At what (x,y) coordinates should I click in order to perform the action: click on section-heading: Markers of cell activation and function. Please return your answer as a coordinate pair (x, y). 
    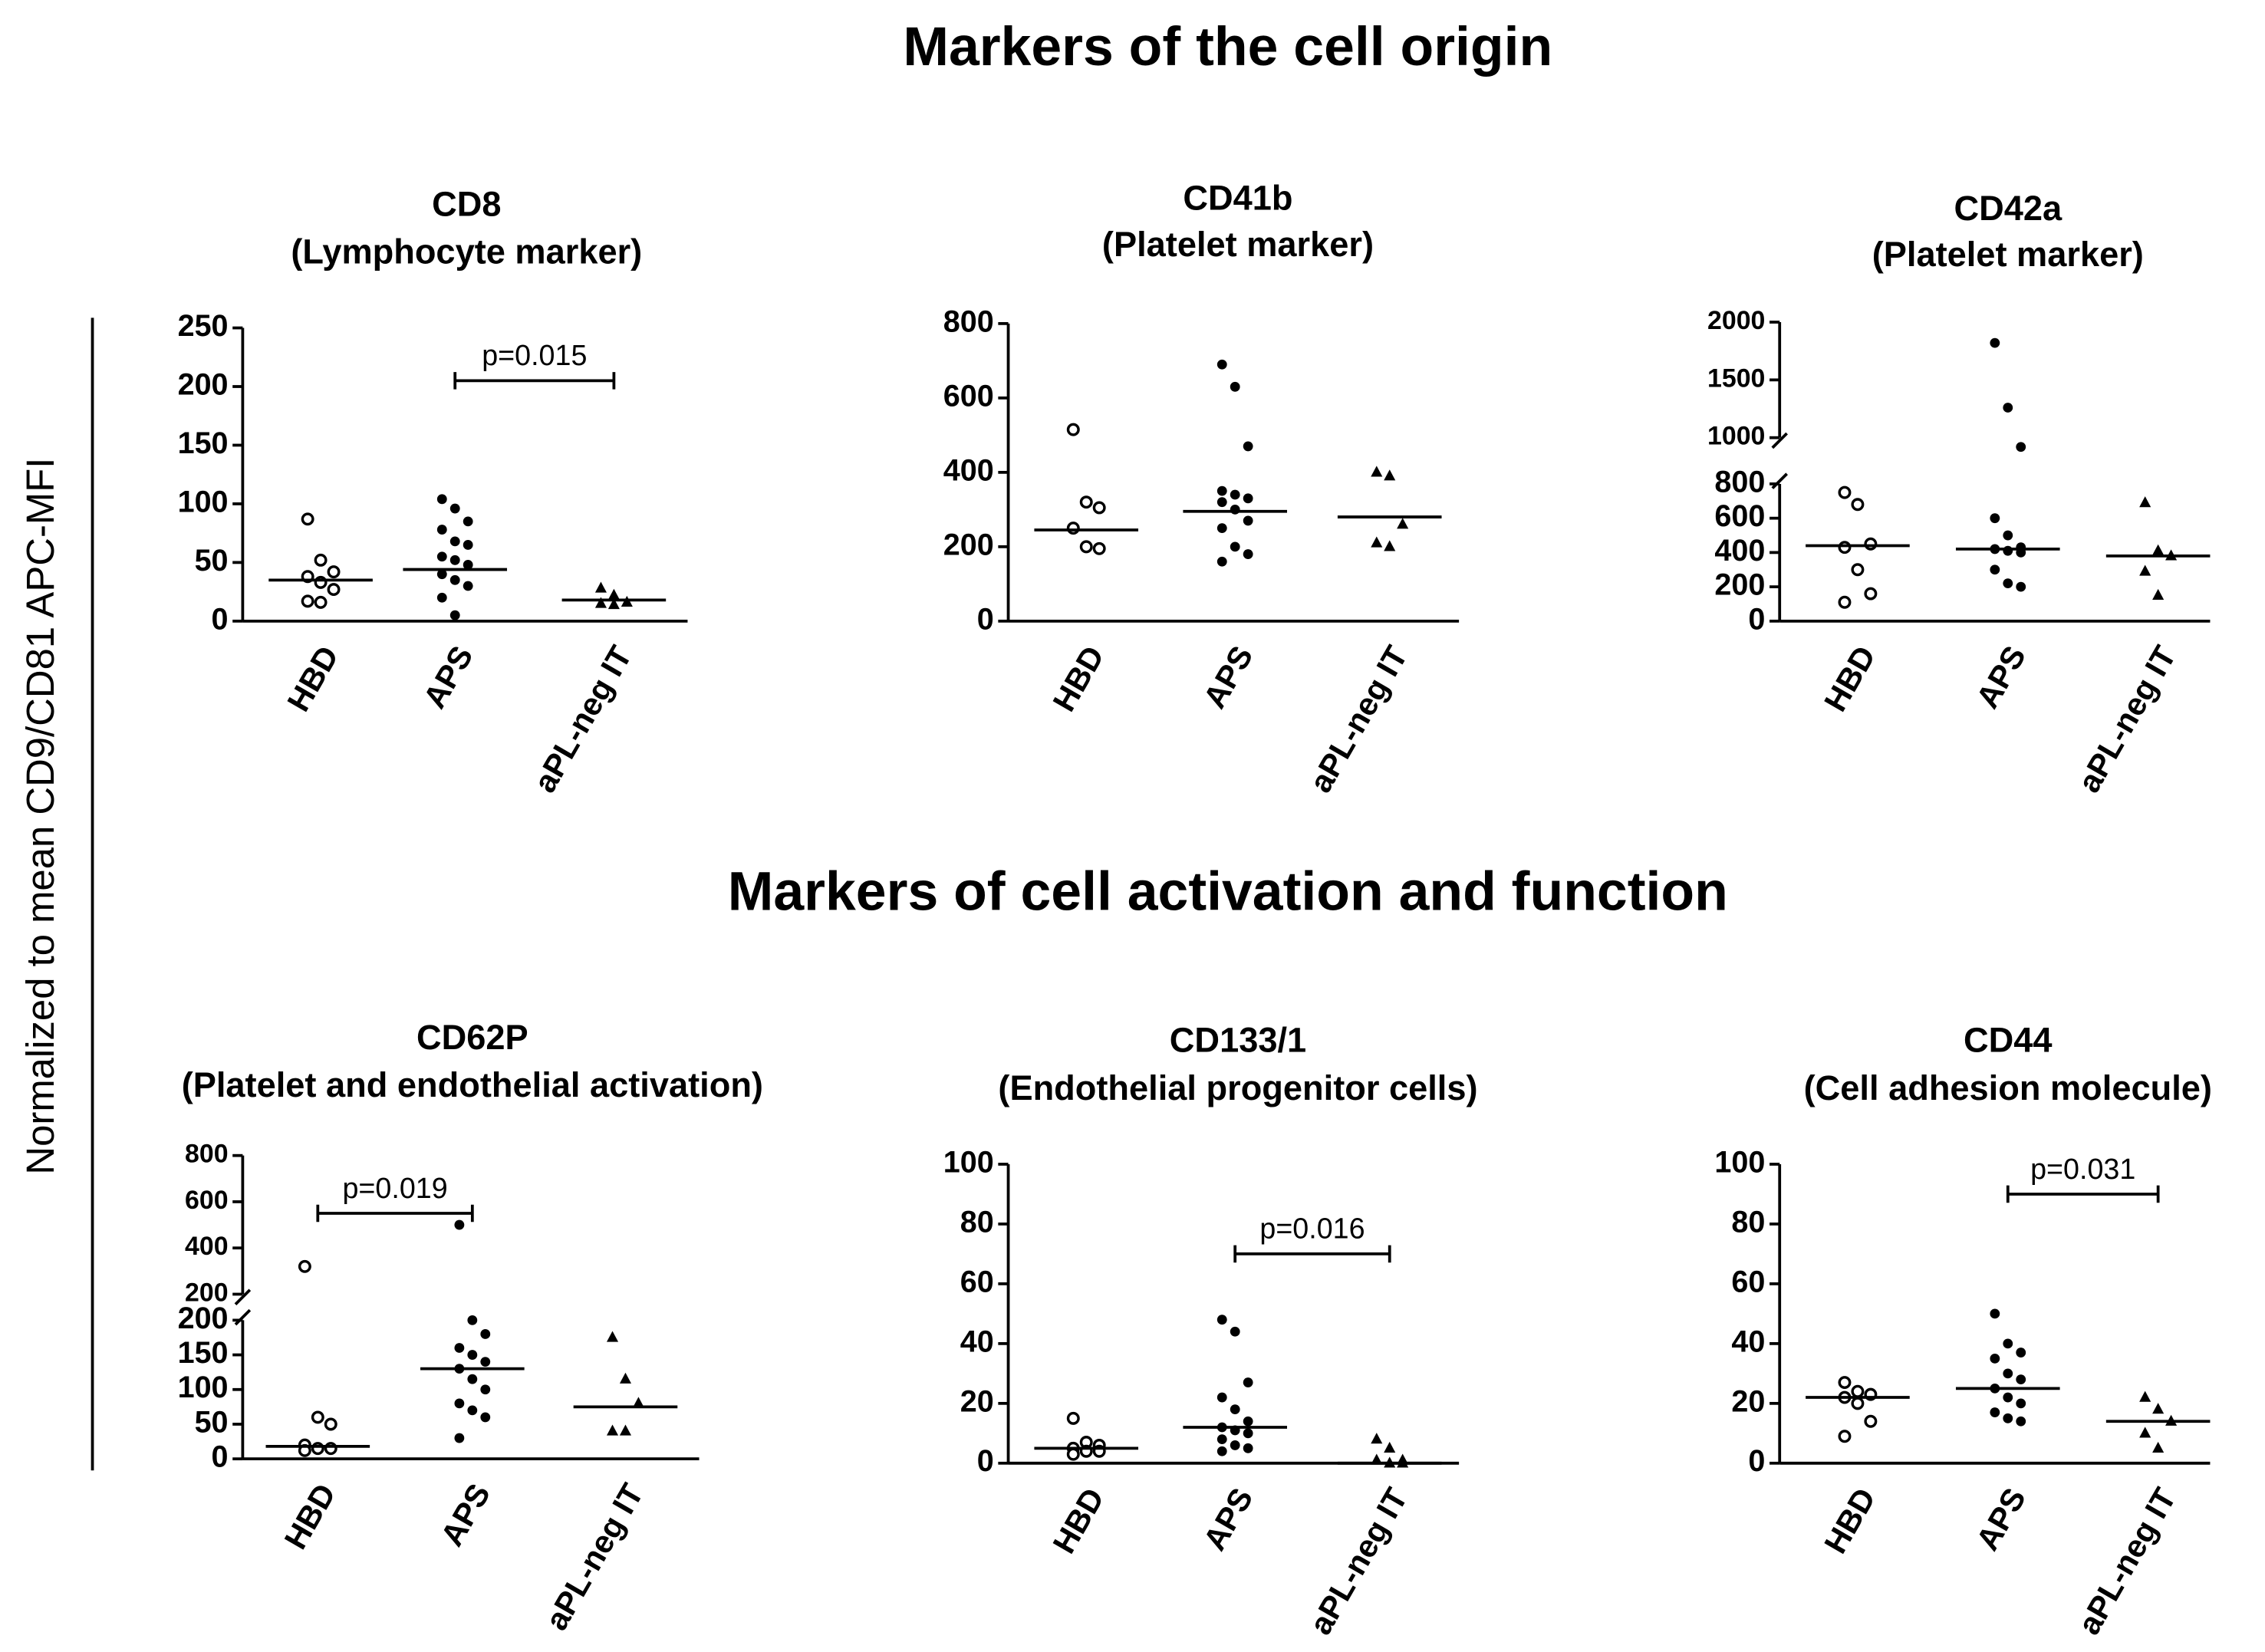
    Looking at the image, I should click on (1228, 892).